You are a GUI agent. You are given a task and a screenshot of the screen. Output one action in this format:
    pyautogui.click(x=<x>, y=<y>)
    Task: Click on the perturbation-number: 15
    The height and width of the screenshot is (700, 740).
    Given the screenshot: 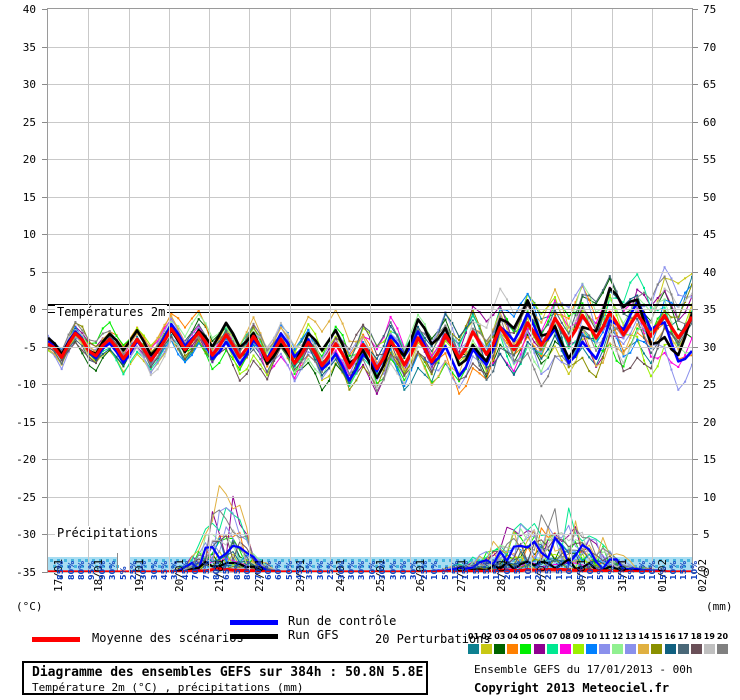 What is the action you would take?
    pyautogui.click(x=657, y=636)
    